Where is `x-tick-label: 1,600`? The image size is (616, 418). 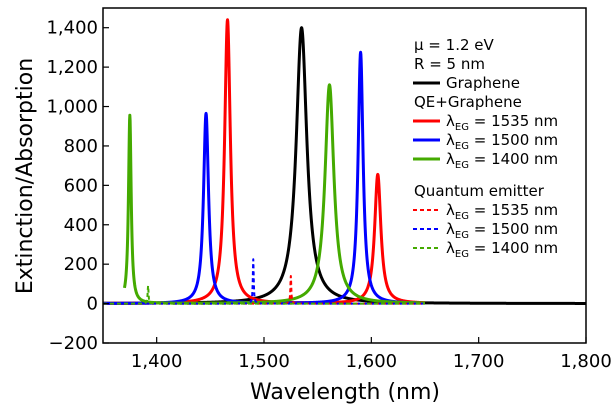
x-tick-label: 1,600 is located at coordinates (372, 361).